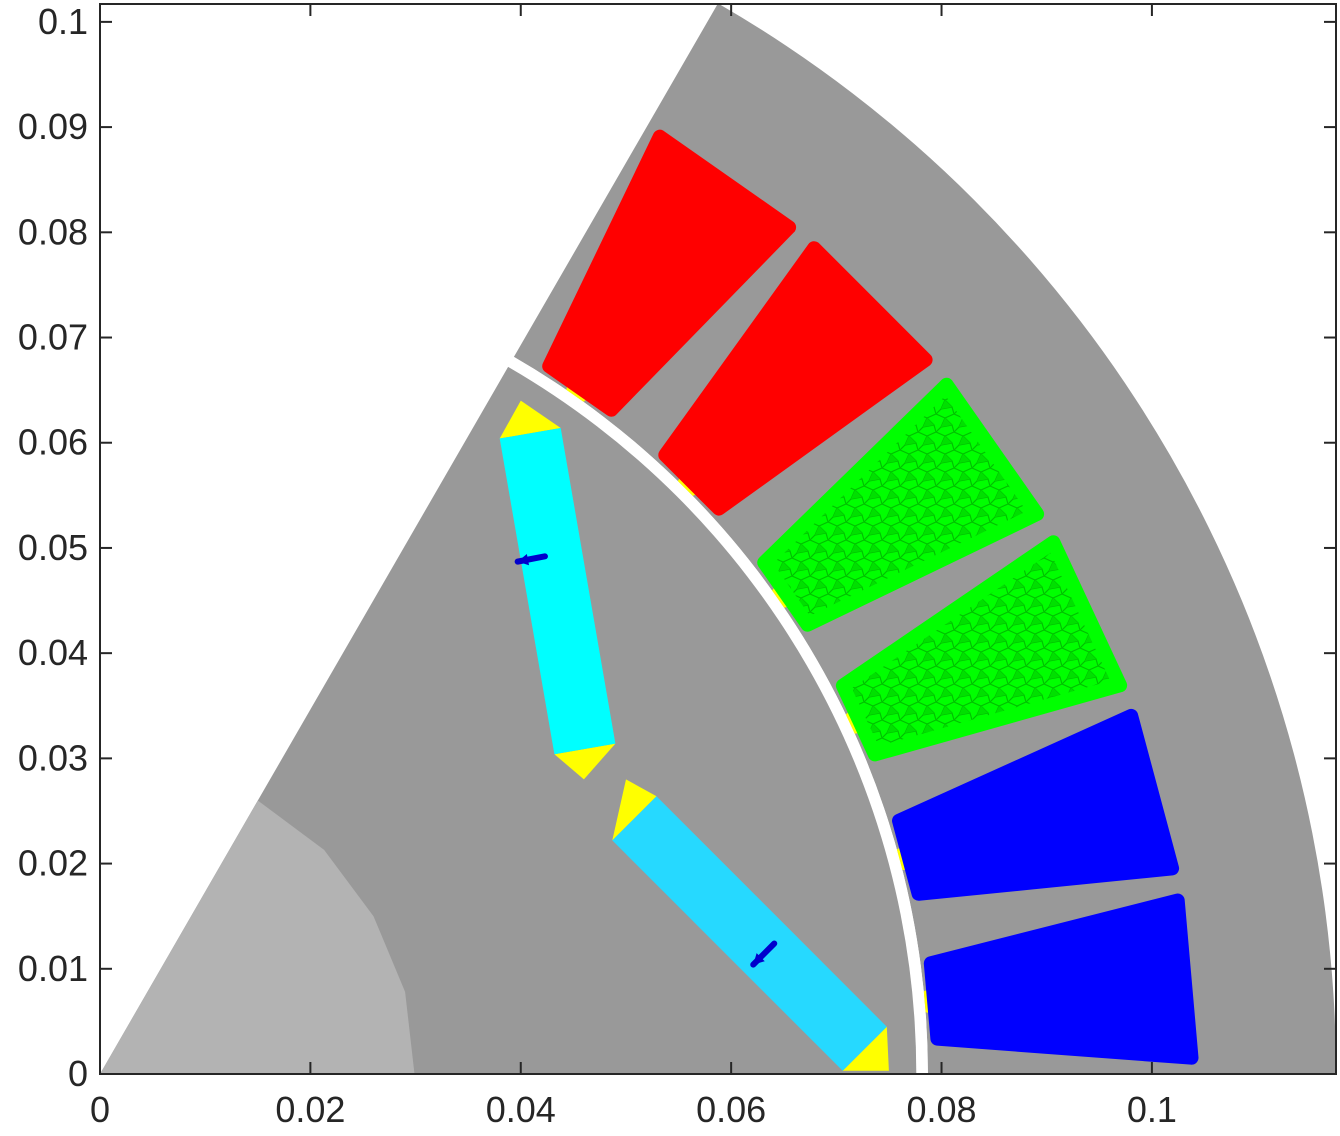 This screenshot has height=1136, width=1340. Describe the element at coordinates (257, 937) in the screenshot. I see `shaft` at that location.